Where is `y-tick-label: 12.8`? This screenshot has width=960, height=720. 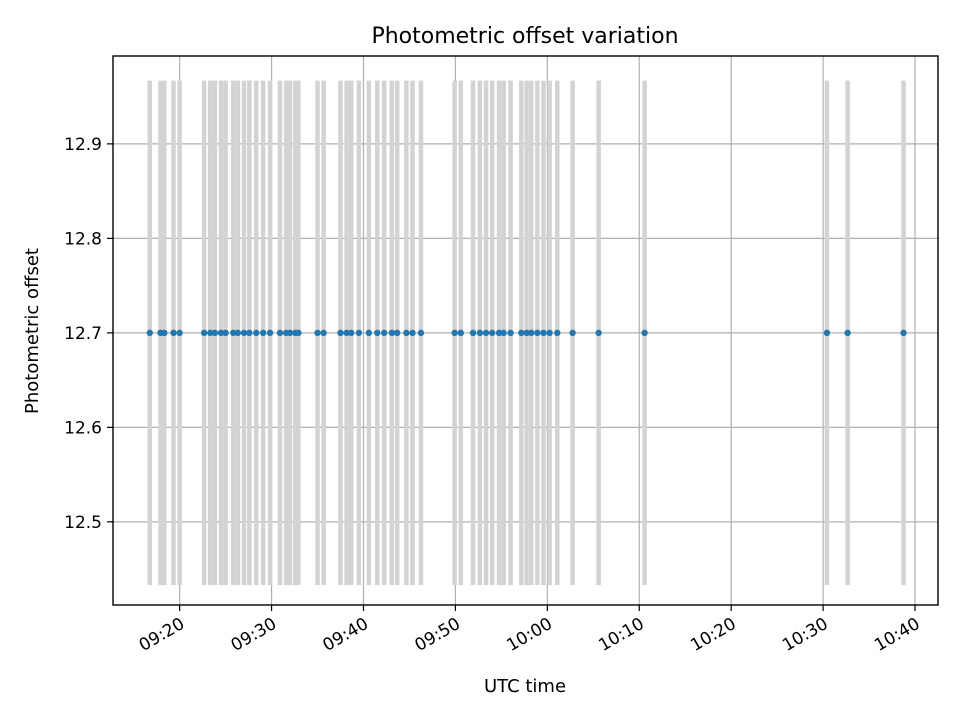 y-tick-label: 12.8 is located at coordinates (83, 239).